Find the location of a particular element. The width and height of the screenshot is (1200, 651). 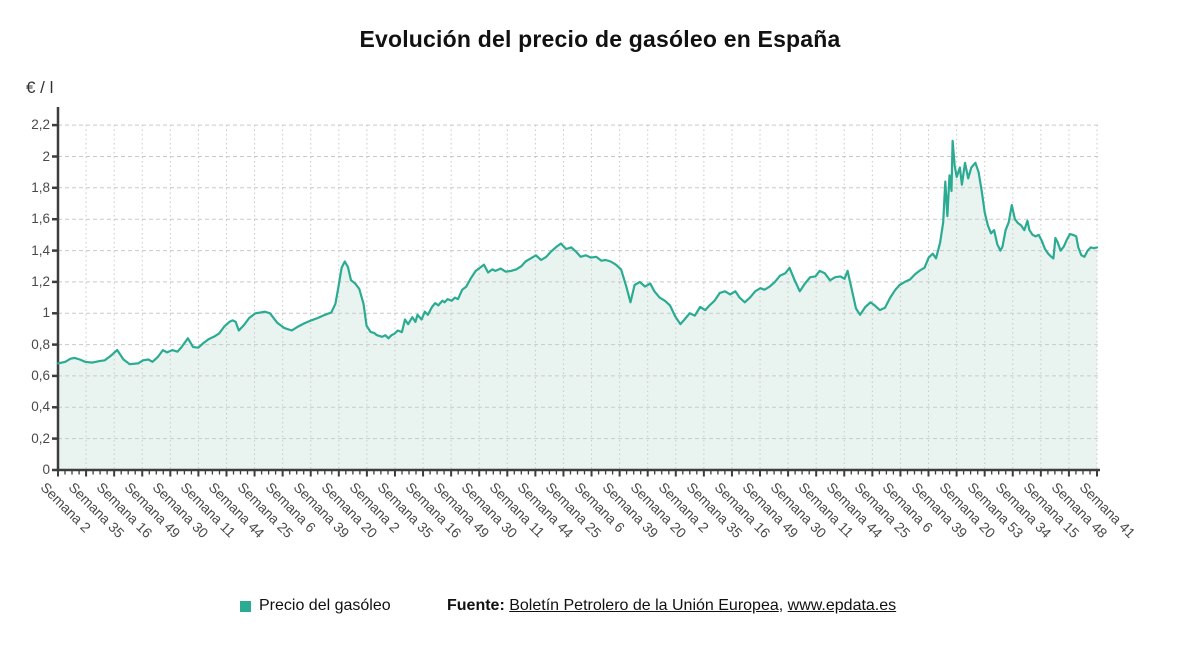

epdata-link: www.epdata.es is located at coordinates (842, 605).